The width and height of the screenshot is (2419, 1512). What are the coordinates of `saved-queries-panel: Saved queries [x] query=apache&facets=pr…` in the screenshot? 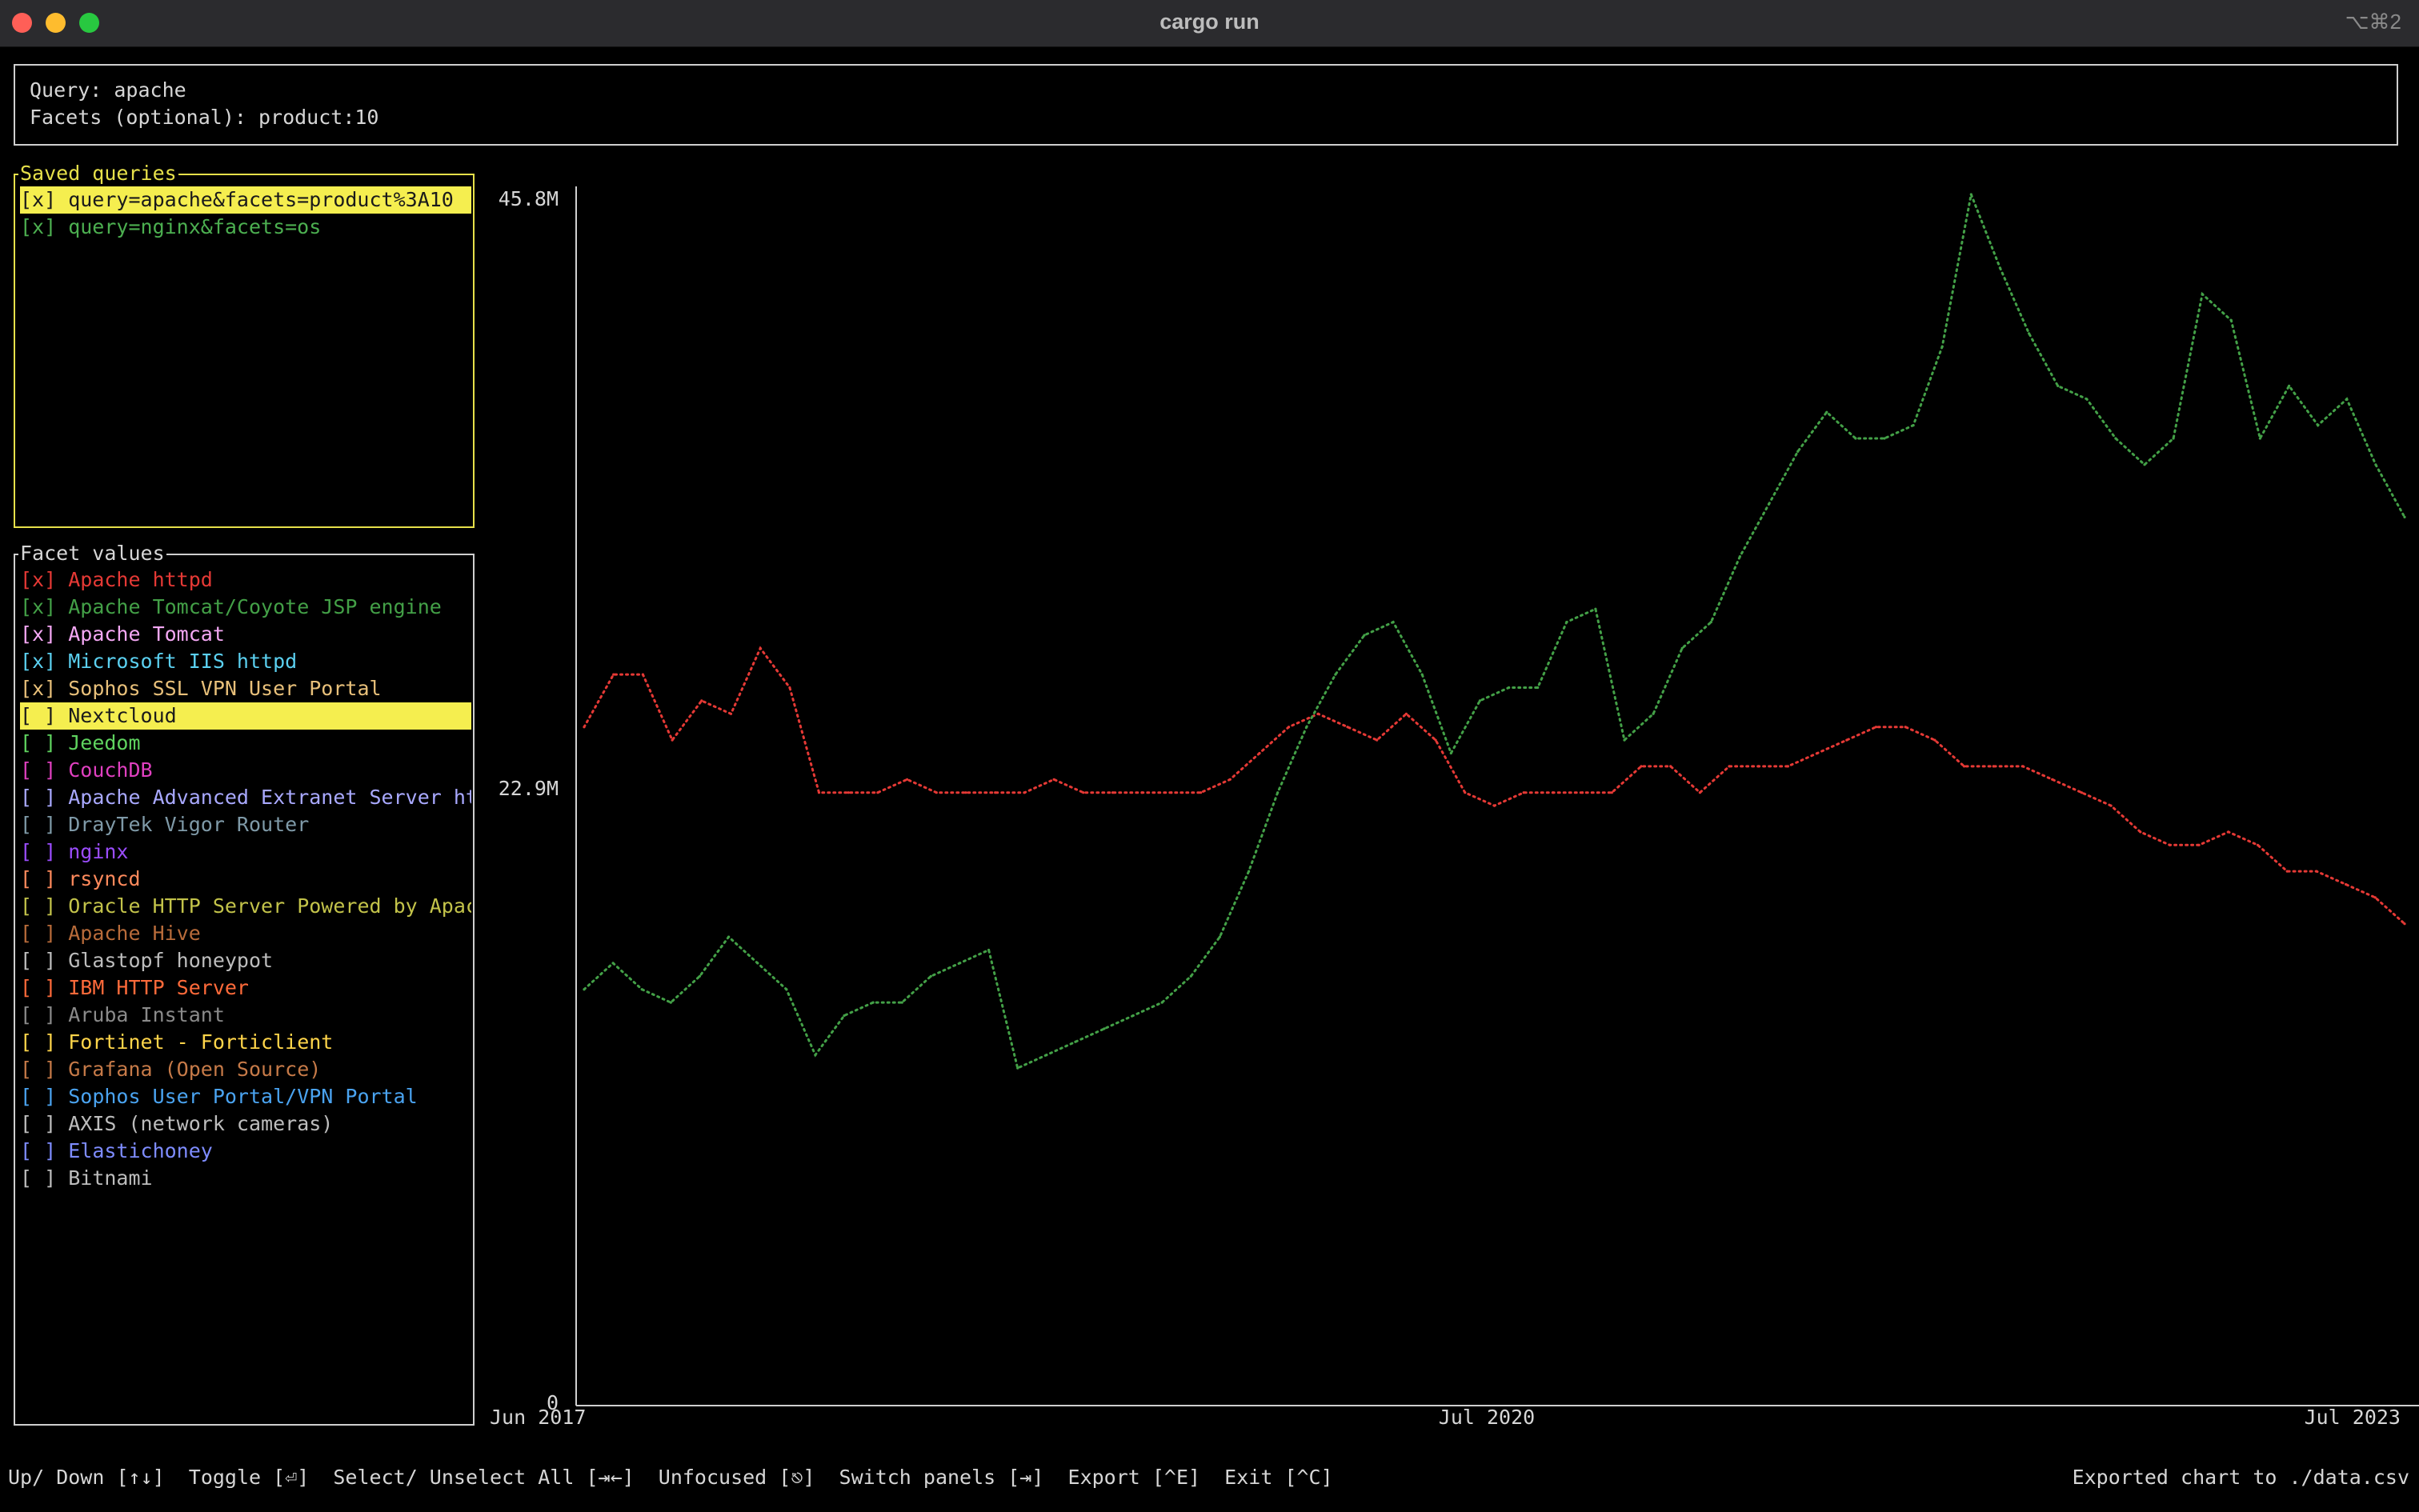 It's located at (244, 344).